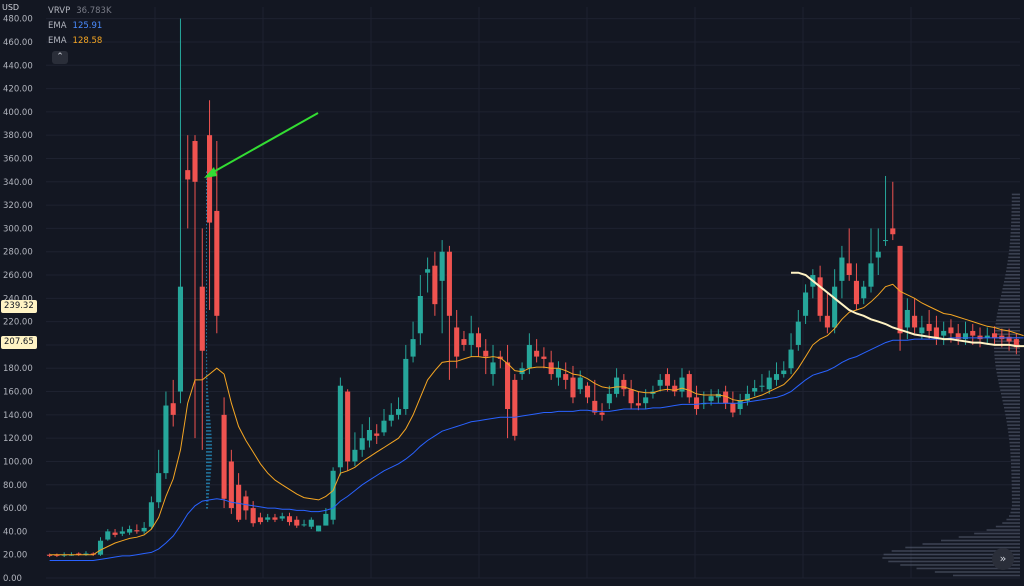  Describe the element at coordinates (263, 144) in the screenshot. I see `arrow-shaft` at that location.